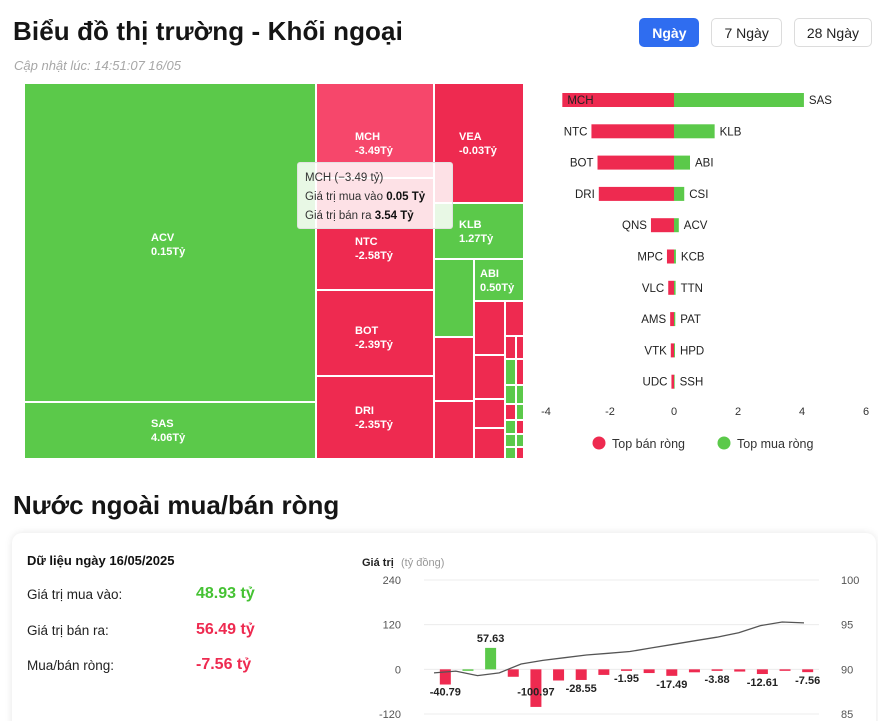 The height and width of the screenshot is (721, 878). What do you see at coordinates (224, 664) in the screenshot?
I see `net-value: -7.56 tỷ` at bounding box center [224, 664].